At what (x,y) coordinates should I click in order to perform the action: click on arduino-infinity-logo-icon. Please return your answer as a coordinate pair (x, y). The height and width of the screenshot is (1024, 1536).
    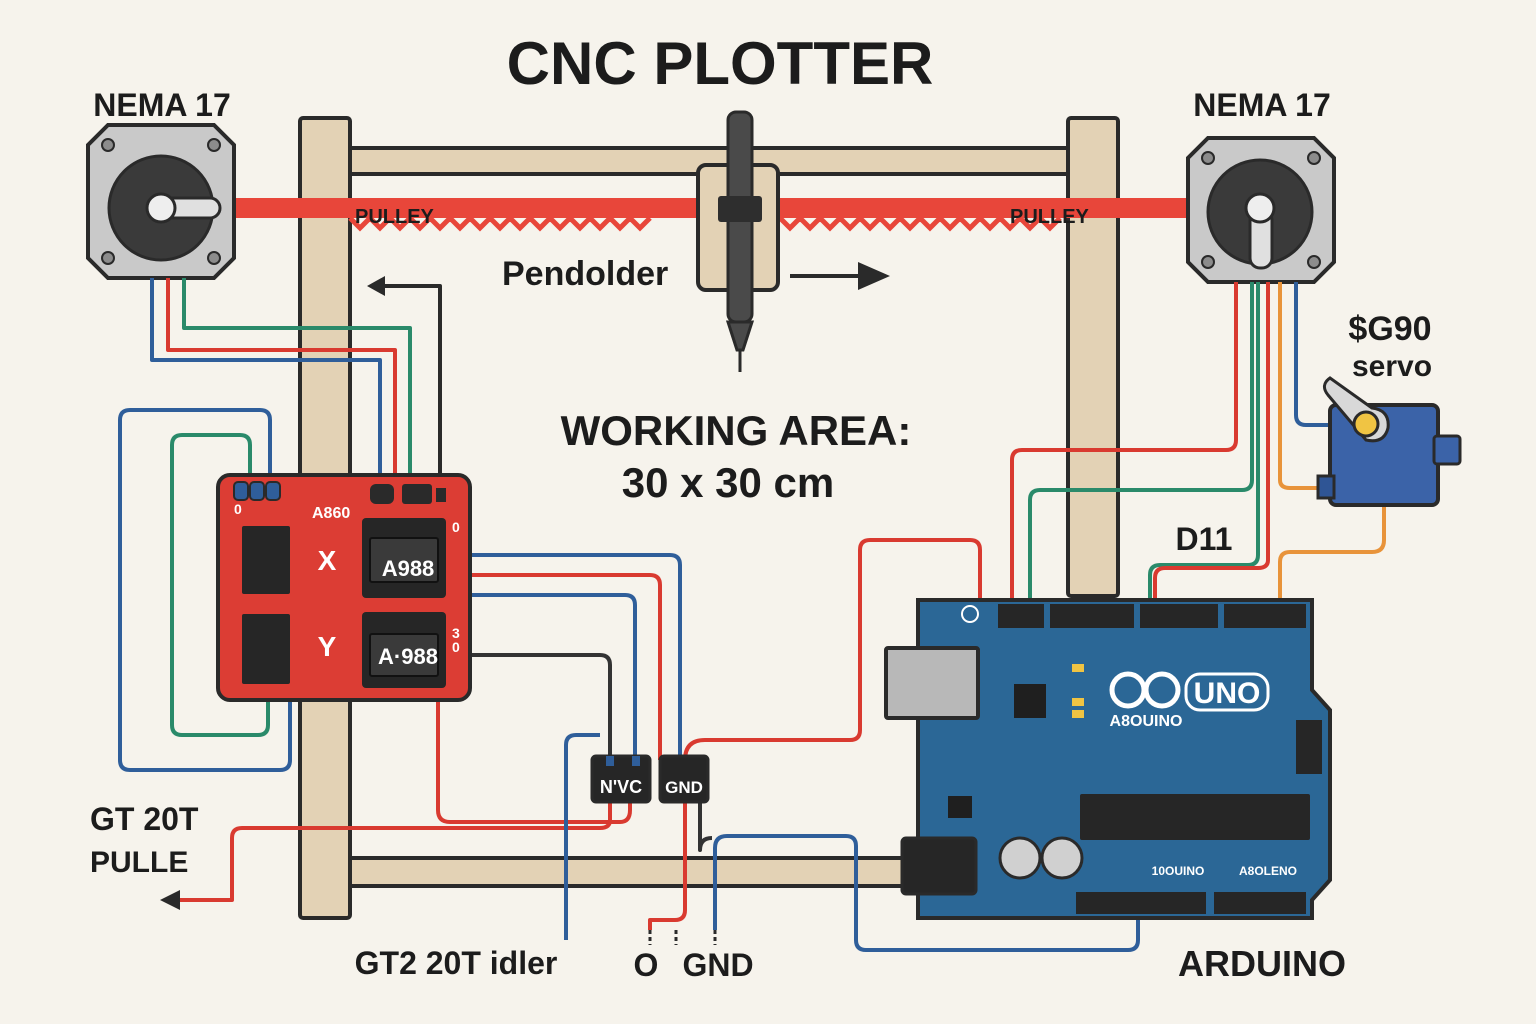
    Looking at the image, I should click on (1145, 690).